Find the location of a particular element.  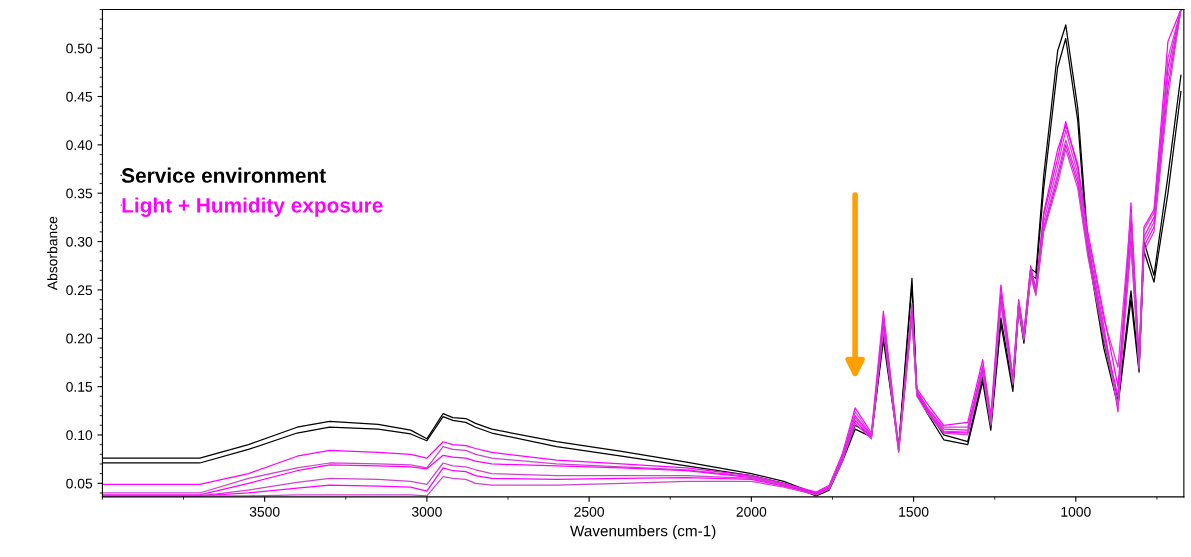

x-tick-label: 3500 is located at coordinates (264, 511).